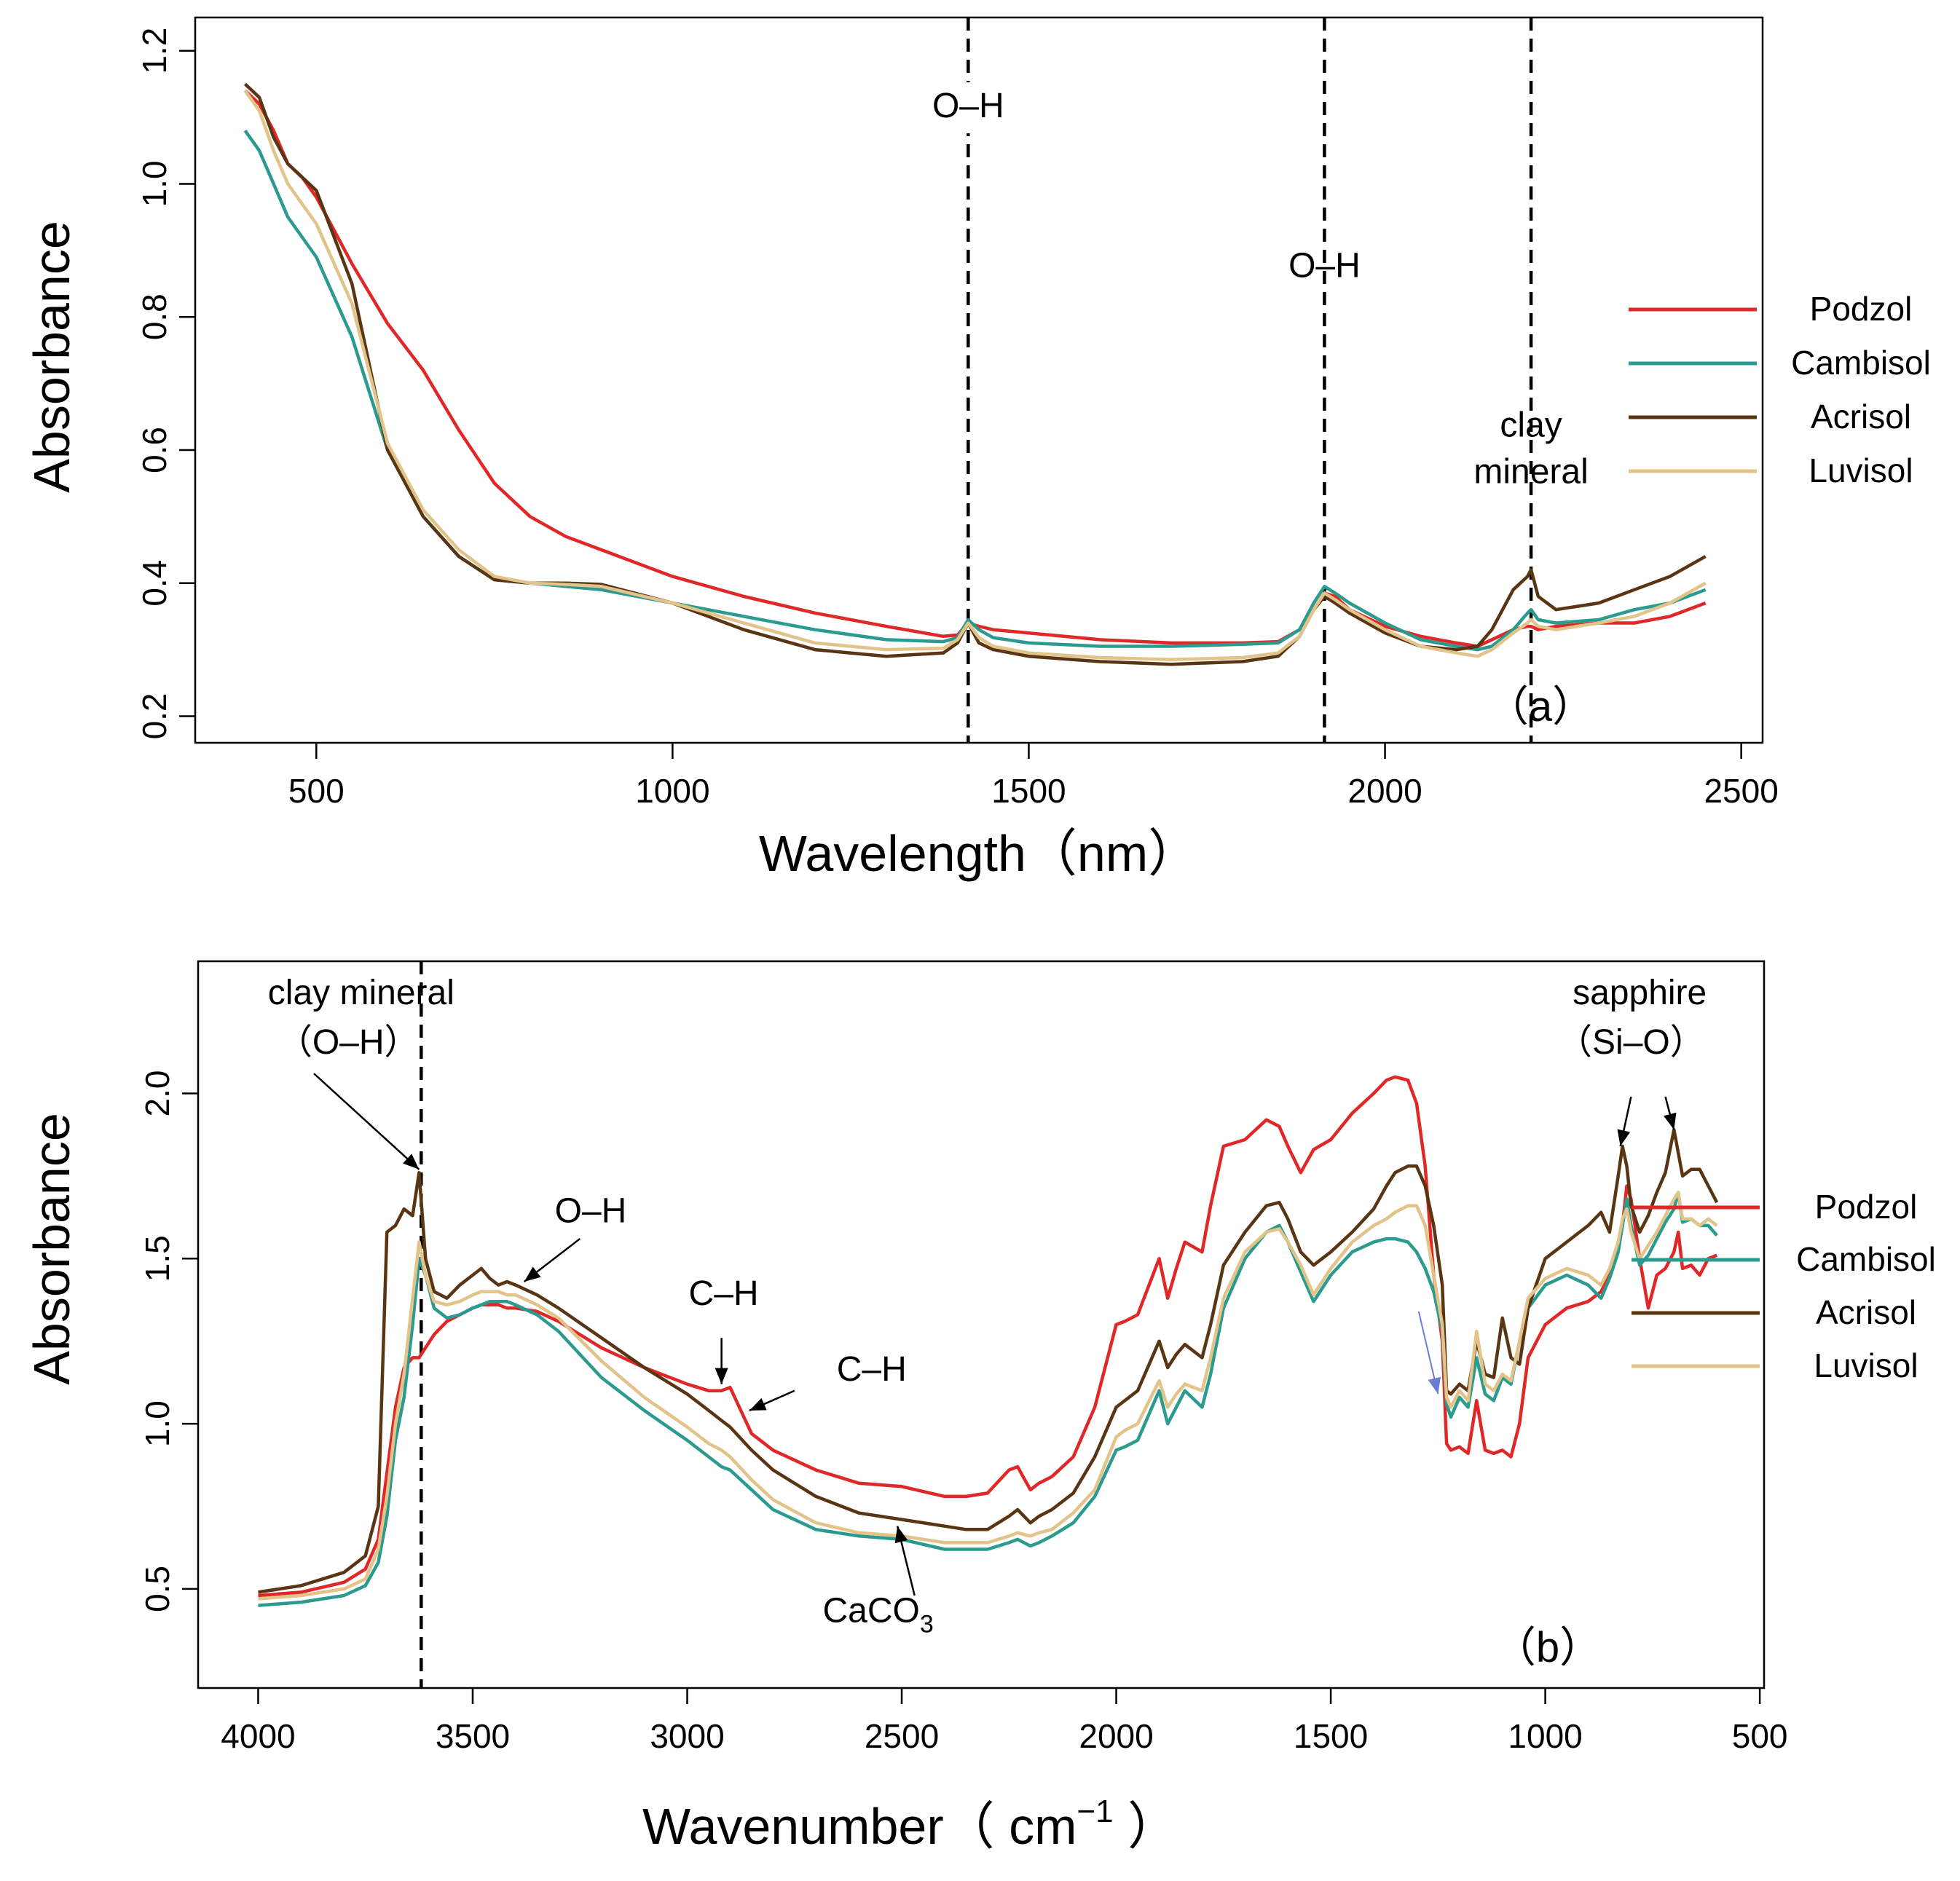 The image size is (1960, 1881). I want to click on x-tick-label-b-4: 2000, so click(1116, 1736).